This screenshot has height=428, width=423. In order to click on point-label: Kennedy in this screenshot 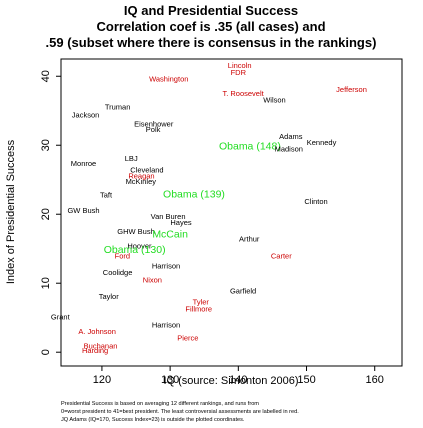, I will do `click(322, 142)`.